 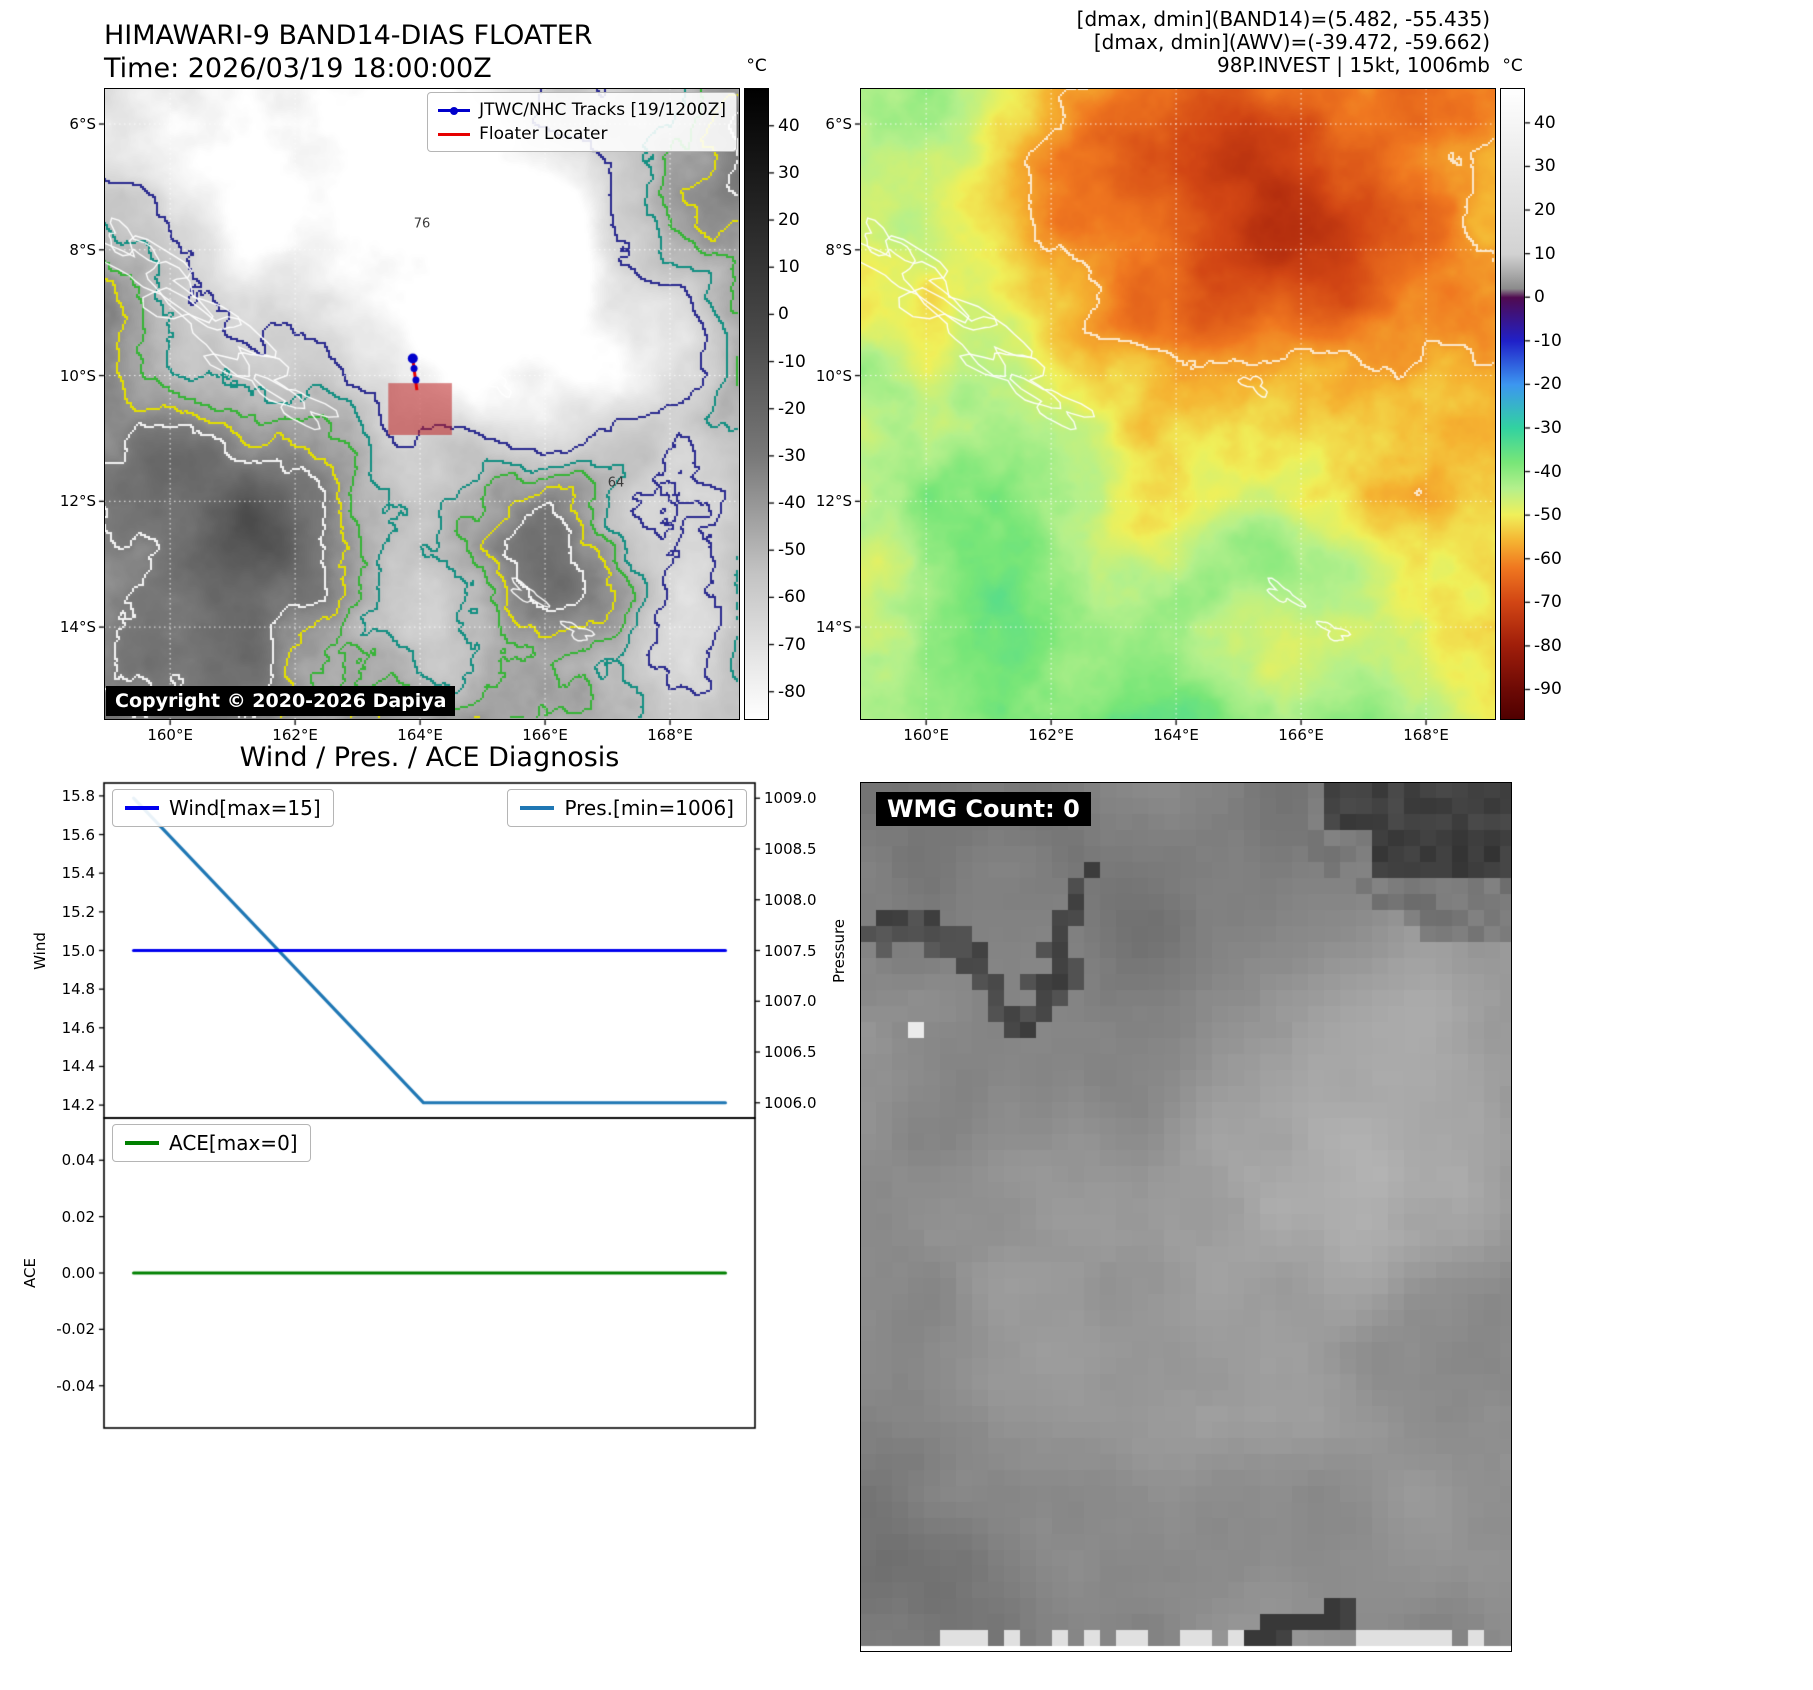 I want to click on awv-lat-tick: 10°S, so click(x=833, y=375).